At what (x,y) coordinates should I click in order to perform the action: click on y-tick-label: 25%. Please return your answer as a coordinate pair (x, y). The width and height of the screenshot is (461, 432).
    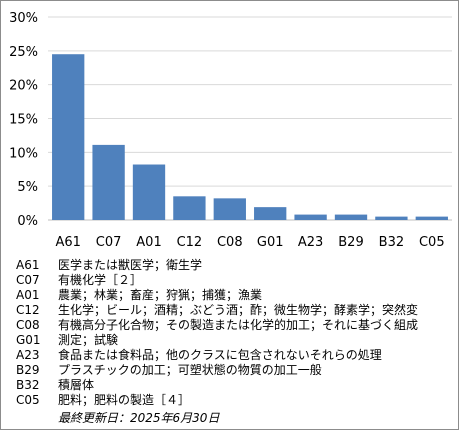
    Looking at the image, I should click on (23, 52).